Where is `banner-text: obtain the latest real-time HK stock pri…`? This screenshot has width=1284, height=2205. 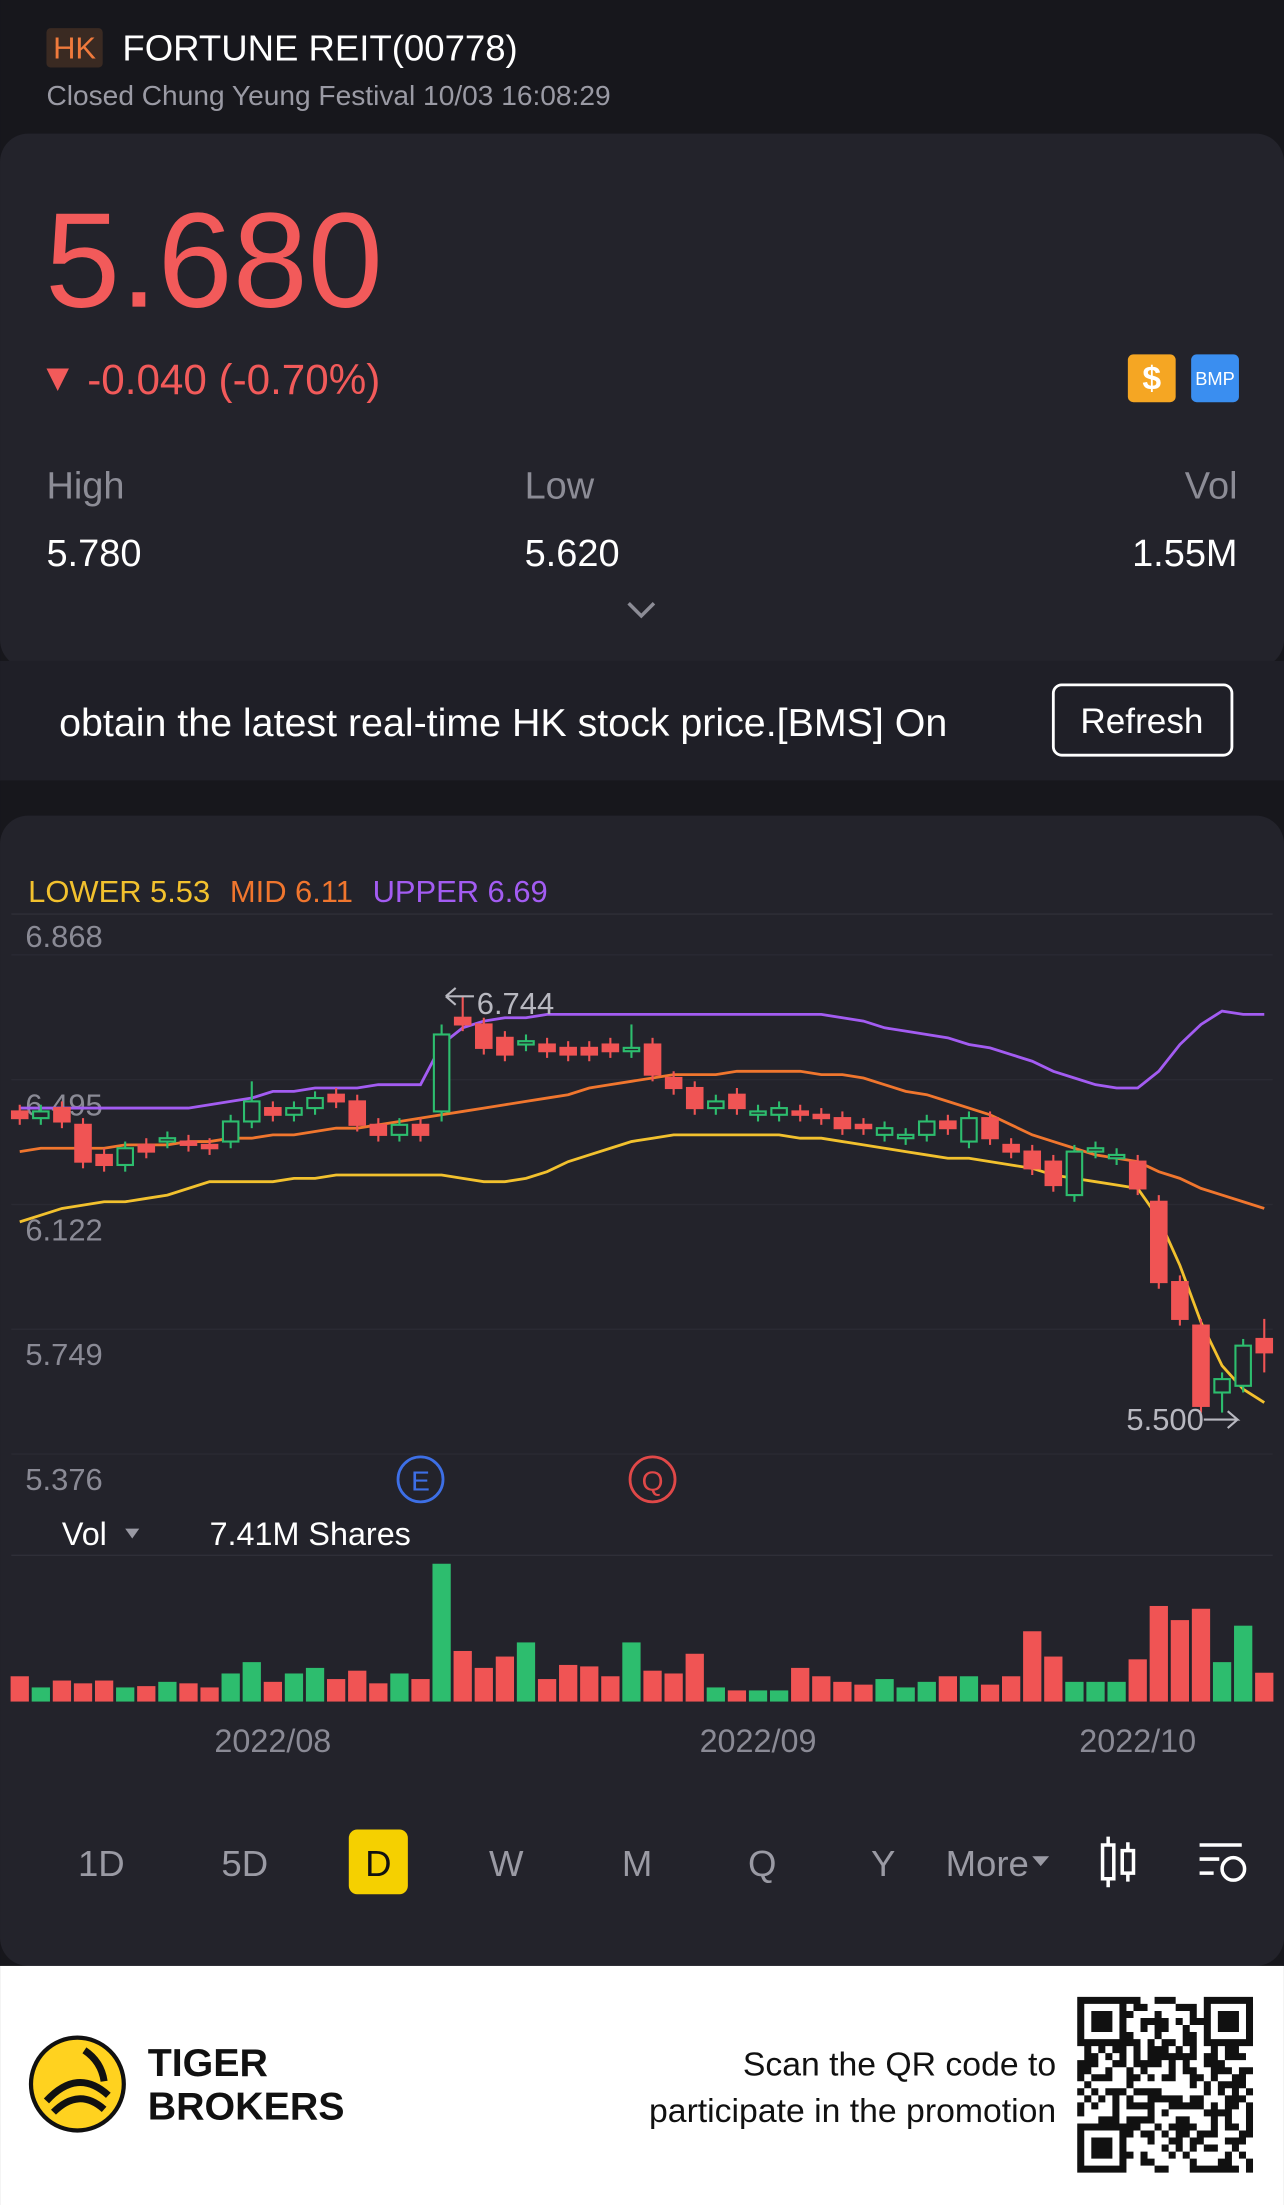
banner-text: obtain the latest real-time HK stock pri… is located at coordinates (503, 723).